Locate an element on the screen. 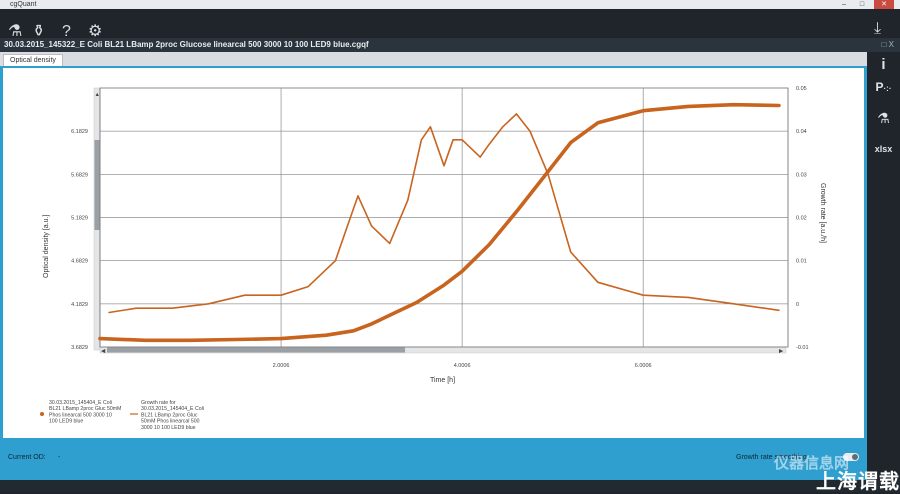 The height and width of the screenshot is (494, 900). current-od-label: Current OD: is located at coordinates (27, 457).